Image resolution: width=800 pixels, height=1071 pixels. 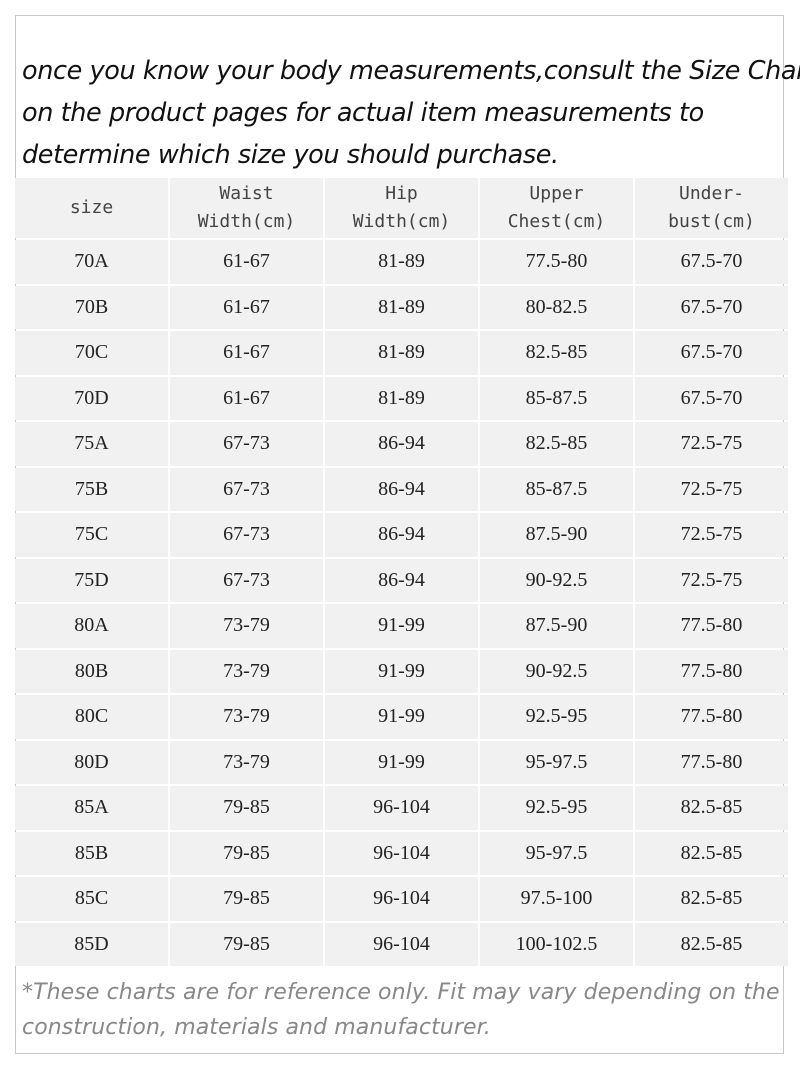 I want to click on header-cell: Hip Width(cm), so click(x=401, y=208).